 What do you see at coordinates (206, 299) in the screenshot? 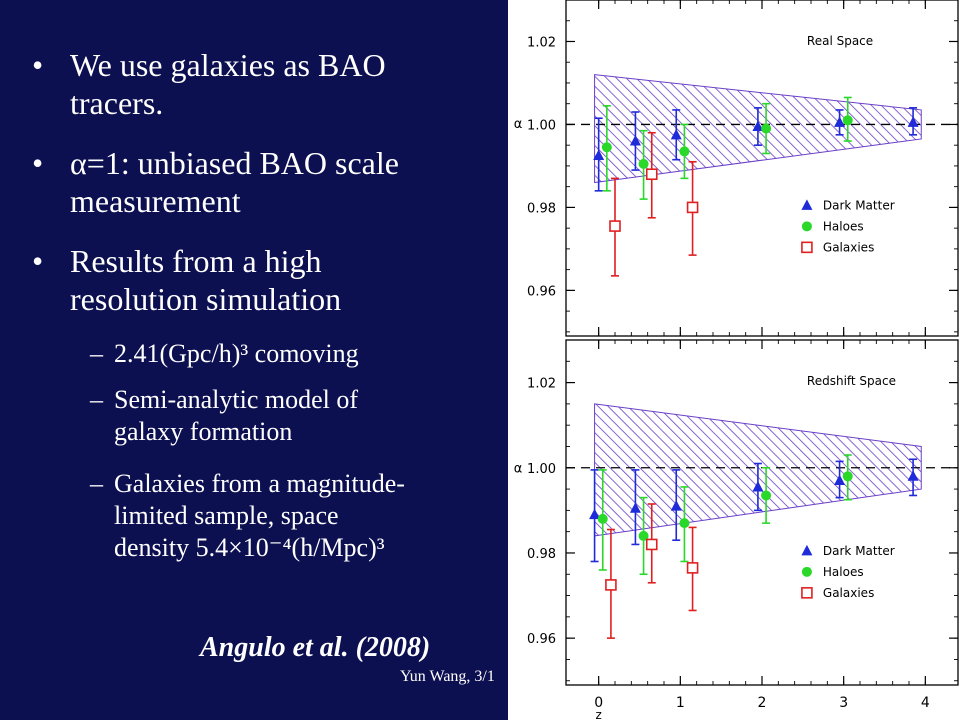
I see `bullet-3-line-2: resolution simulation` at bounding box center [206, 299].